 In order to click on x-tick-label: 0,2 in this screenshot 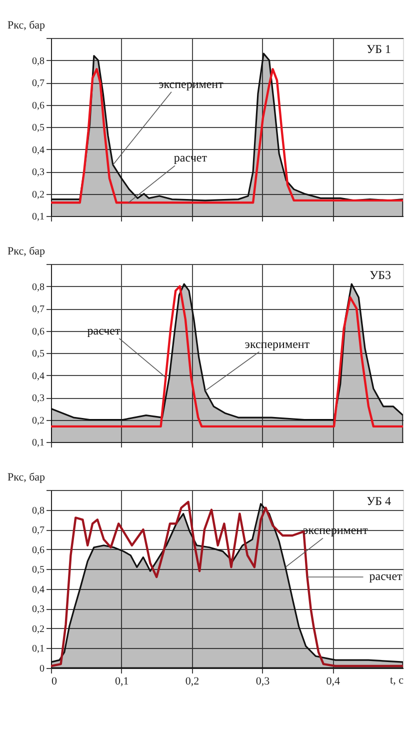, I will do `click(192, 682)`.